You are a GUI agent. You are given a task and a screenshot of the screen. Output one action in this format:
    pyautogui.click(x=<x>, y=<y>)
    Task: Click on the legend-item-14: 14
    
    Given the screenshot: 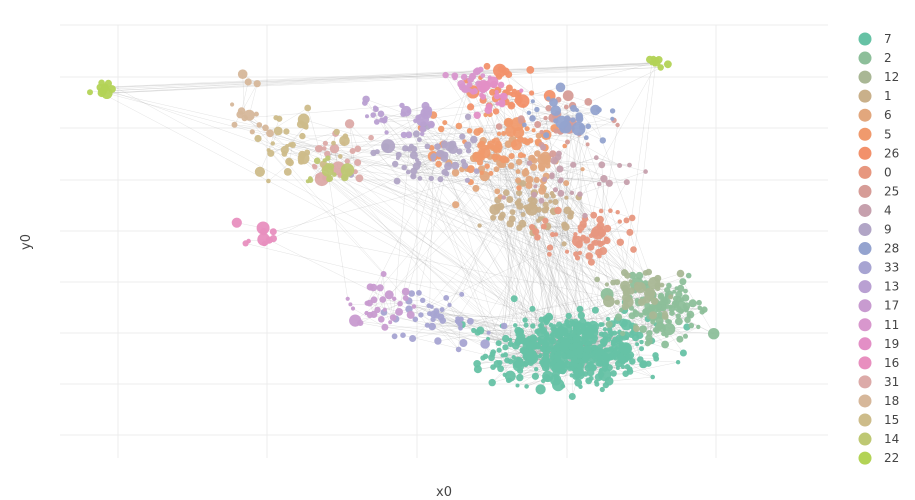 What is the action you would take?
    pyautogui.click(x=879, y=439)
    